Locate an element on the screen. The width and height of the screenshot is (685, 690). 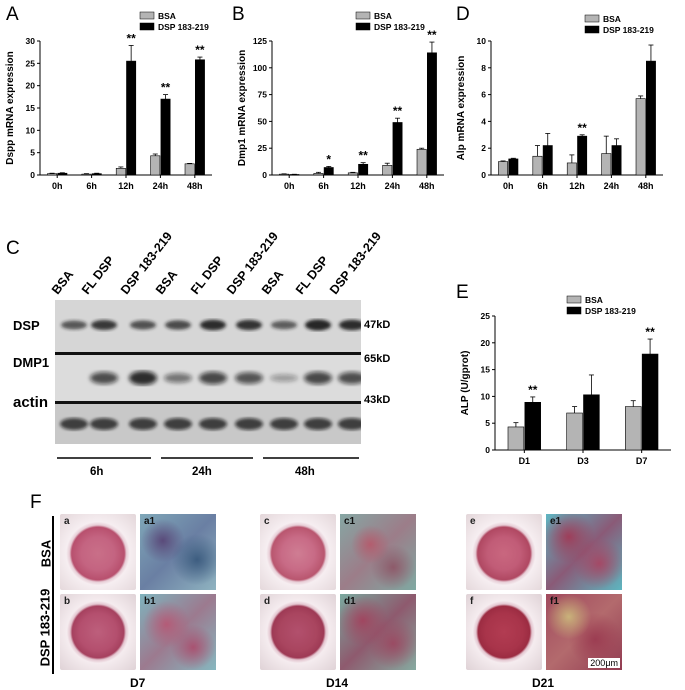
legend-label-dsp: DSP 183-219 is located at coordinates (183, 27).